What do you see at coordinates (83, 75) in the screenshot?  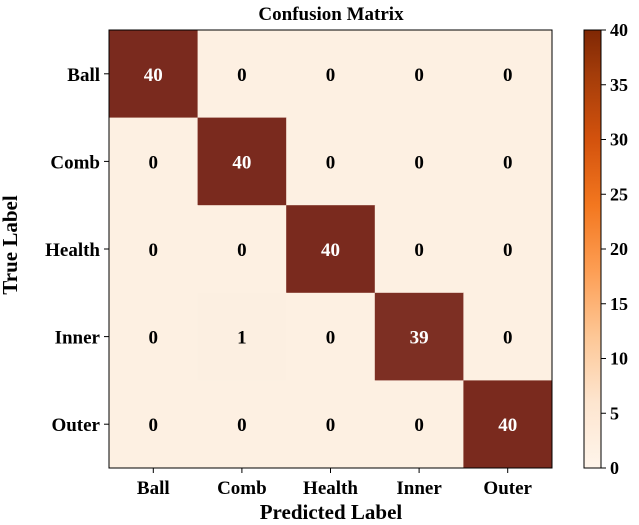 I see `y-tick-label: Ball` at bounding box center [83, 75].